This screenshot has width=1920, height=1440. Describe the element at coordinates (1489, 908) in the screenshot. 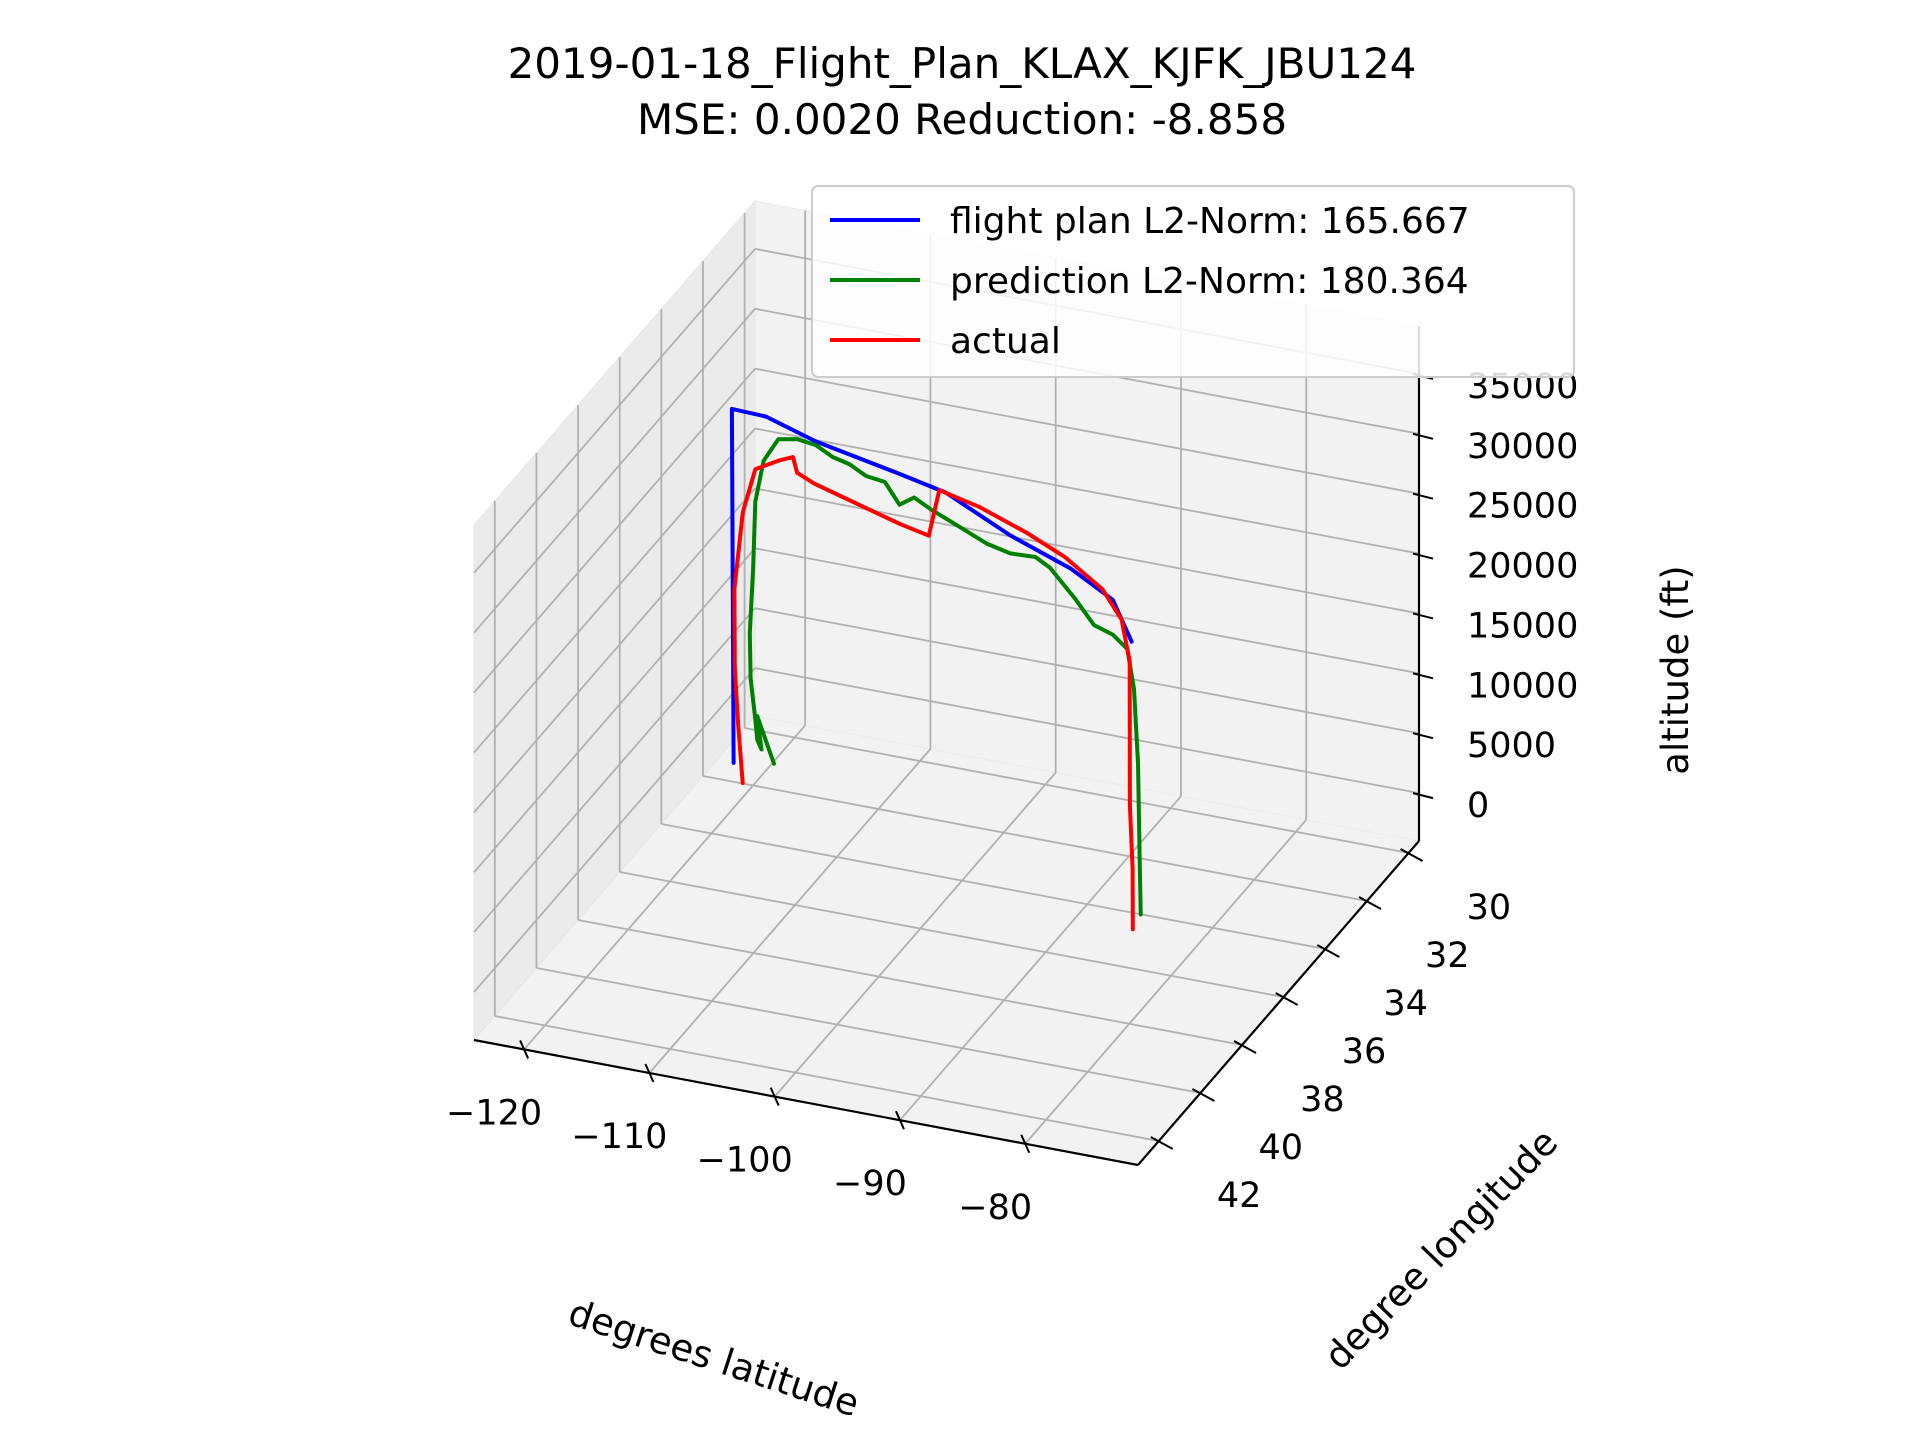

I see `y-tick-label: 30` at that location.